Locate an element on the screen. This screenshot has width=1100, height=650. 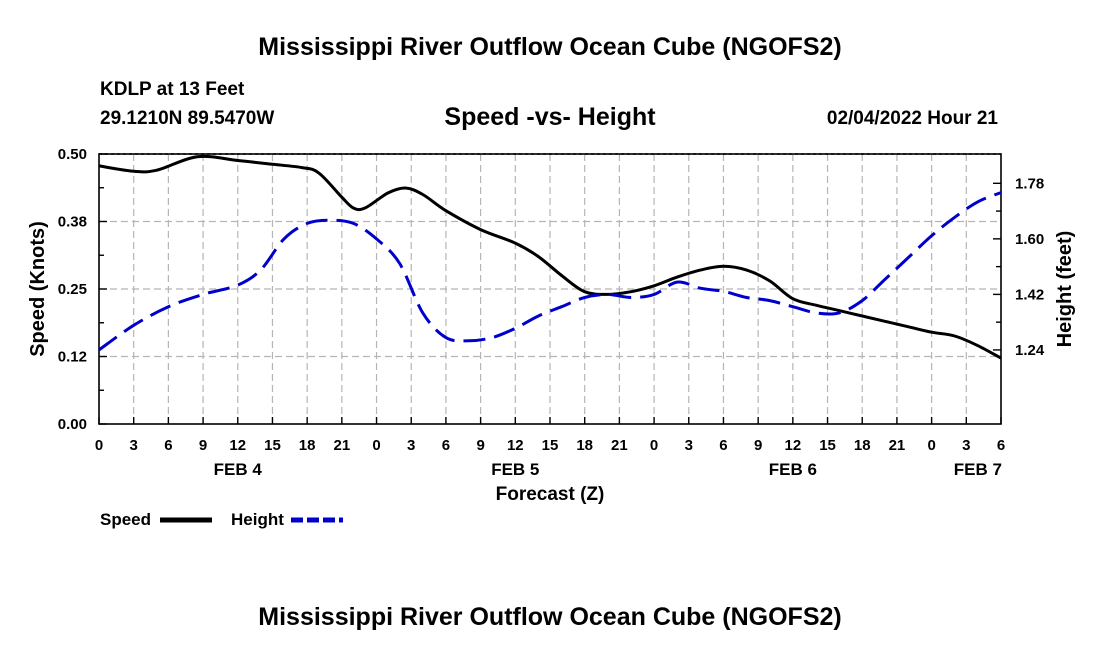
legend-label-speed: Speed is located at coordinates (125, 519).